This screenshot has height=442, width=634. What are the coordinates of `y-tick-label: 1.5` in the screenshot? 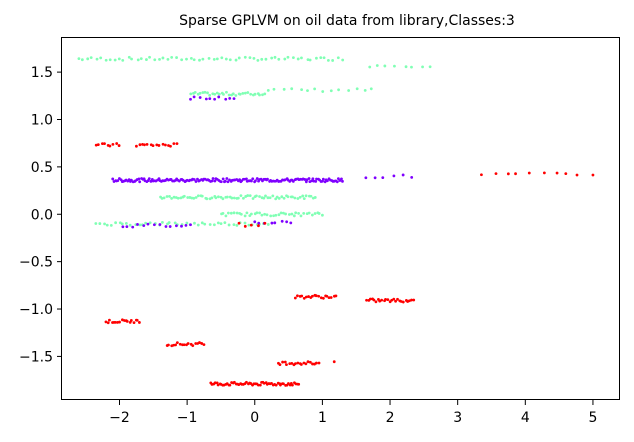 It's located at (42, 73).